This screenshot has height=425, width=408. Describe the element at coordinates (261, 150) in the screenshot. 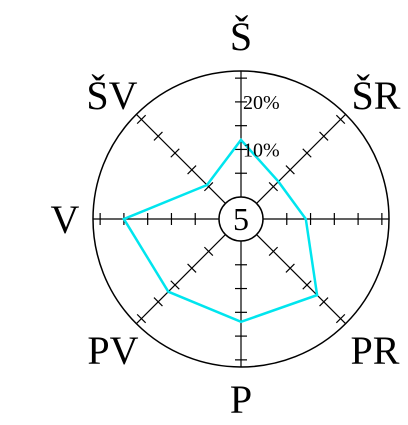

I see `ring-label-10: 10%` at that location.